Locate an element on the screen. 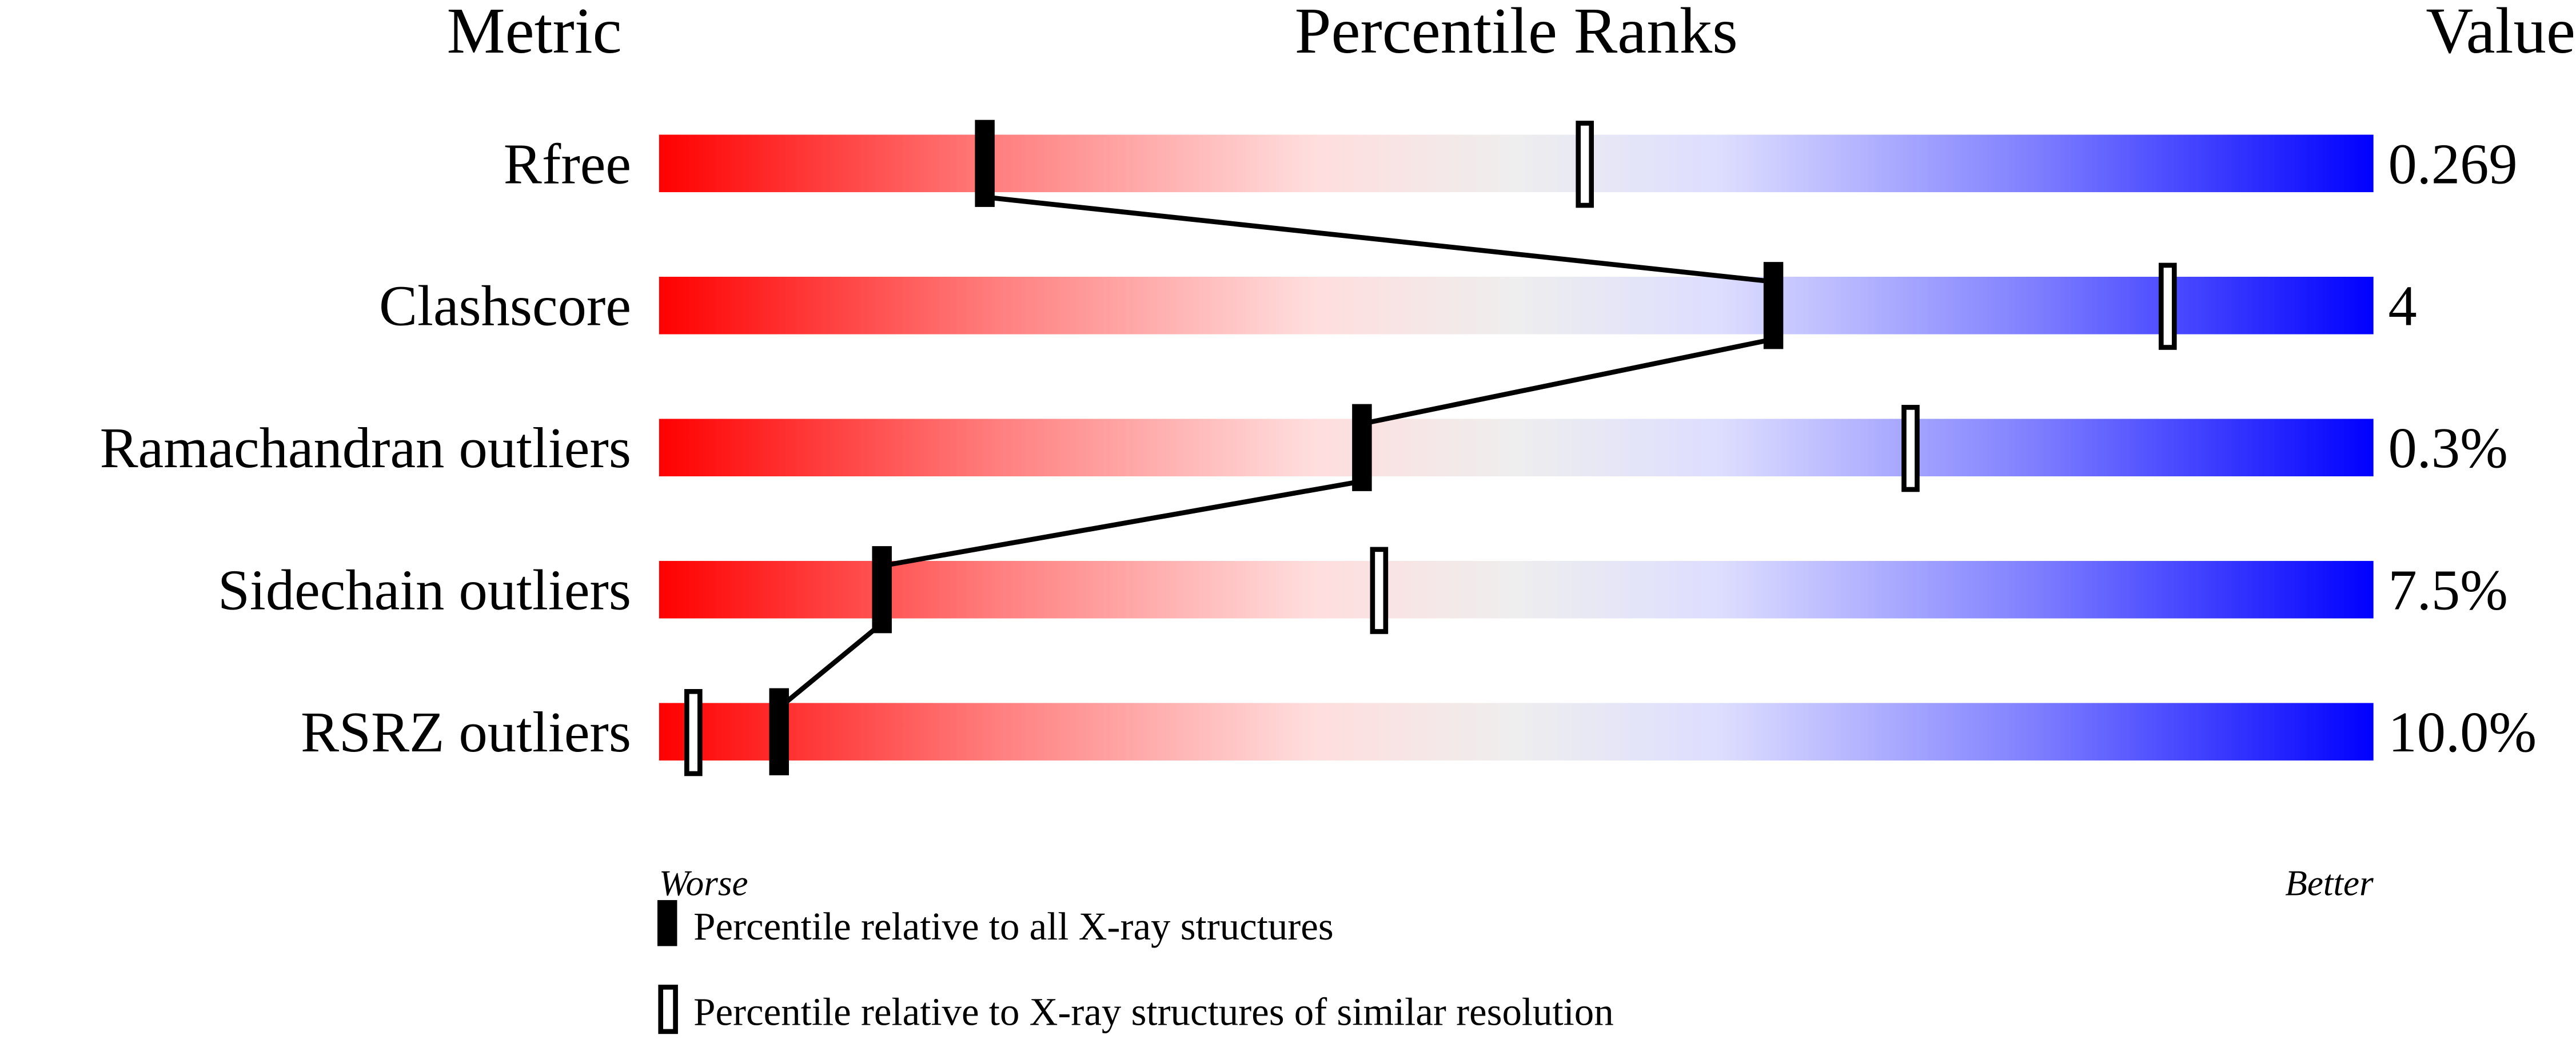 The image size is (2576, 1043). metric-label: Rfree is located at coordinates (567, 164).